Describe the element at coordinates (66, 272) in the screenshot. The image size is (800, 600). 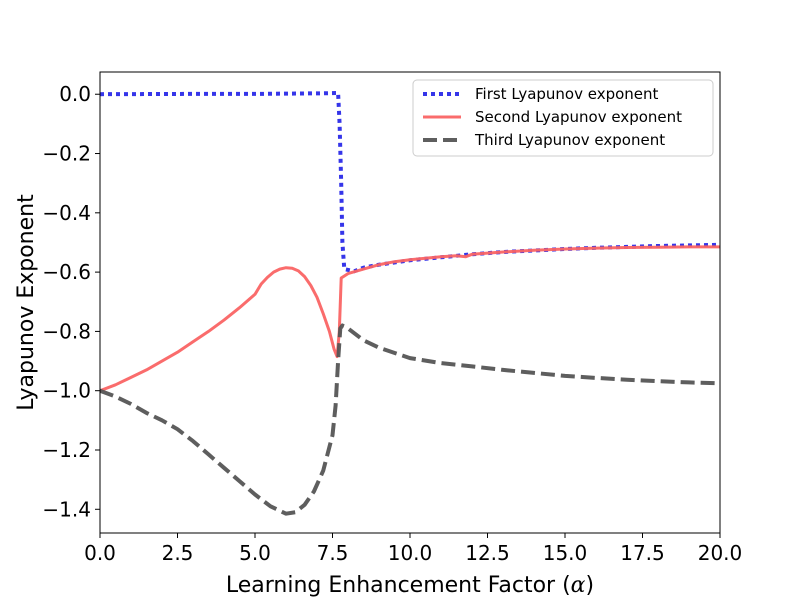
I see `y-tick-label: −0.6` at that location.